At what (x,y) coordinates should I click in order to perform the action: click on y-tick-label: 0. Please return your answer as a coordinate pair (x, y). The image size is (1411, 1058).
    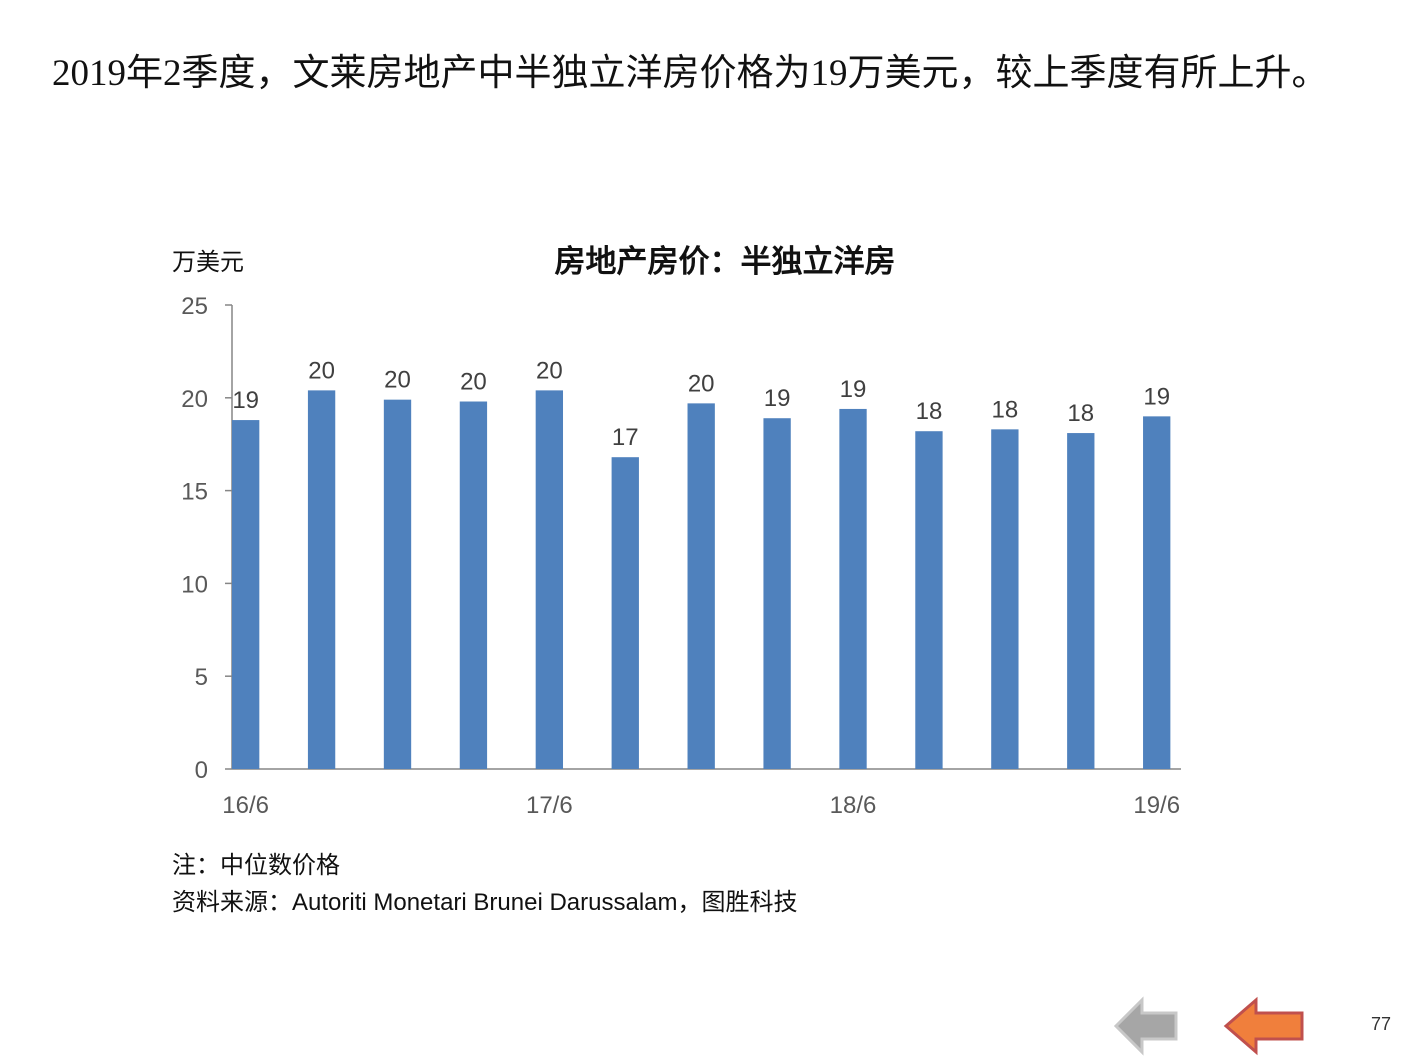
    Looking at the image, I should click on (201, 770).